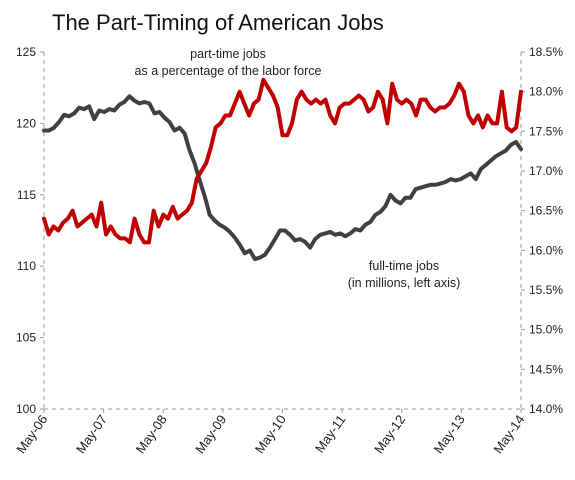  What do you see at coordinates (546, 409) in the screenshot?
I see `right-tick-label: 14.0%` at bounding box center [546, 409].